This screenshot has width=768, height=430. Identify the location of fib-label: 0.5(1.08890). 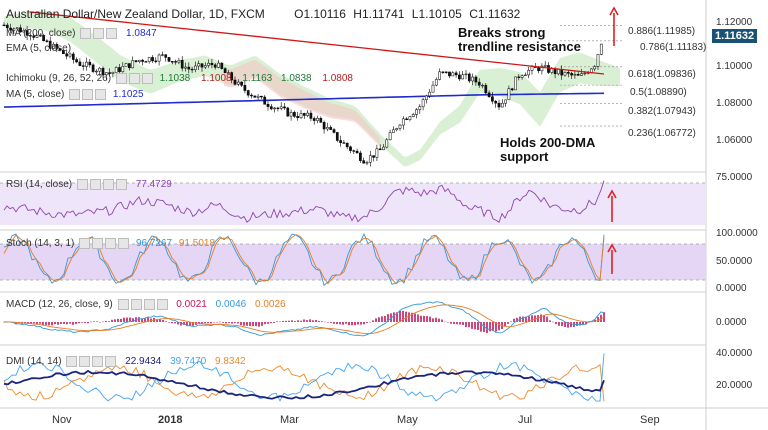
(658, 92).